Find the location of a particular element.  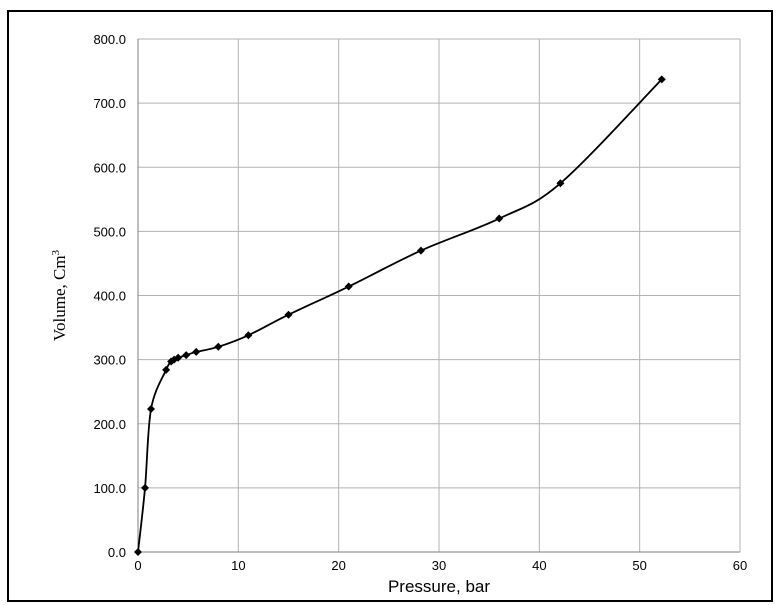

x-tick-label: 20 is located at coordinates (338, 565).